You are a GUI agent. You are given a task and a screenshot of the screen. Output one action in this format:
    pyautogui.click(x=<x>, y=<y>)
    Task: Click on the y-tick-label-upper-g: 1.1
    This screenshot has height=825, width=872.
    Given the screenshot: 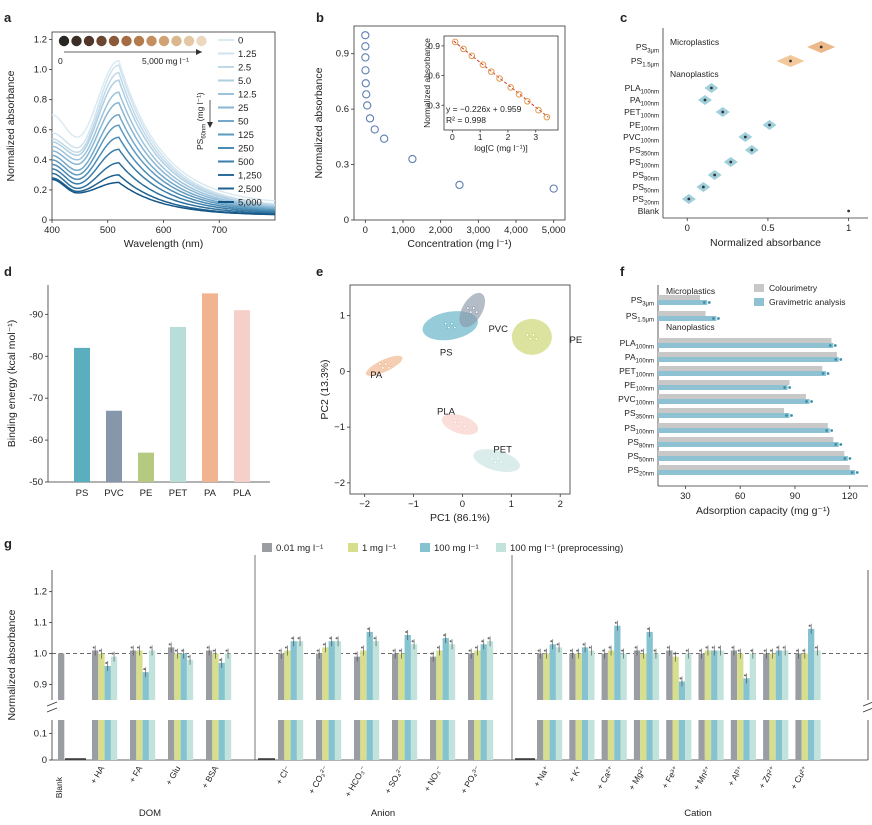 What is the action you would take?
    pyautogui.click(x=40, y=623)
    